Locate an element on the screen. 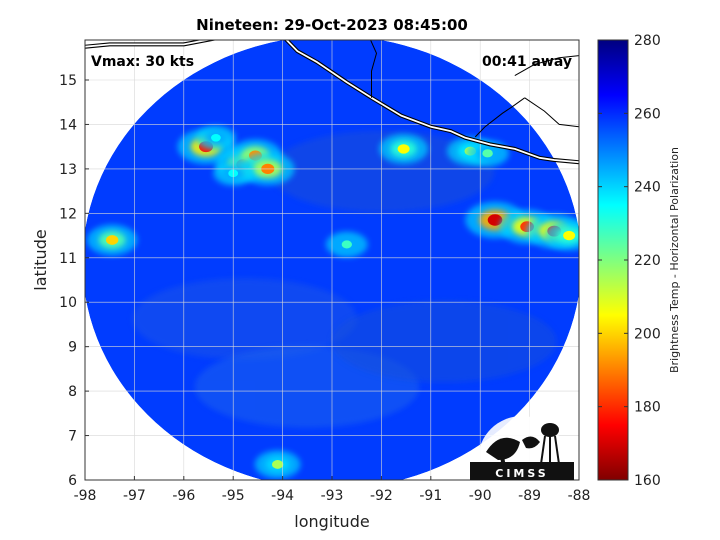 The image size is (720, 540). cimss-logo: CIMSS is located at coordinates (522, 448).